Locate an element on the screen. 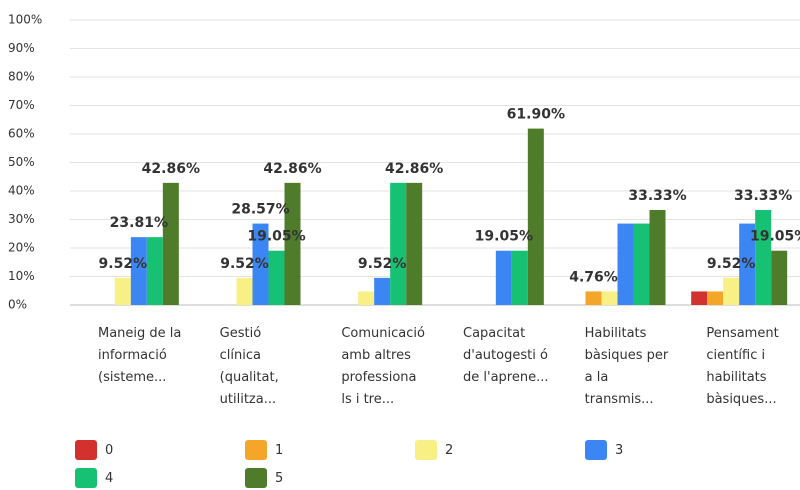 The height and width of the screenshot is (490, 800). data-label: 23.81% is located at coordinates (139, 223).